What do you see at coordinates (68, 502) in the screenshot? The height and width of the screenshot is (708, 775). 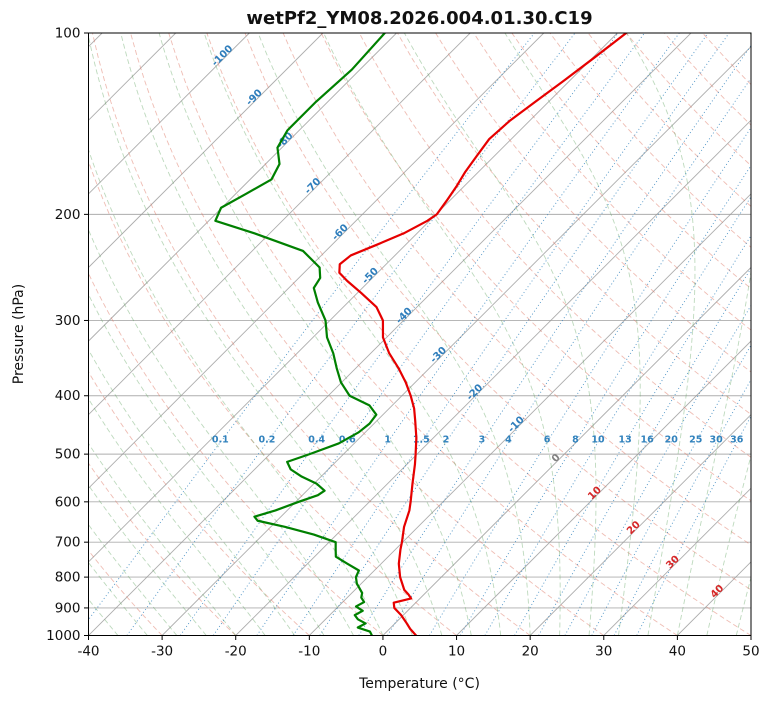 I see `y-tick-label: 600` at bounding box center [68, 502].